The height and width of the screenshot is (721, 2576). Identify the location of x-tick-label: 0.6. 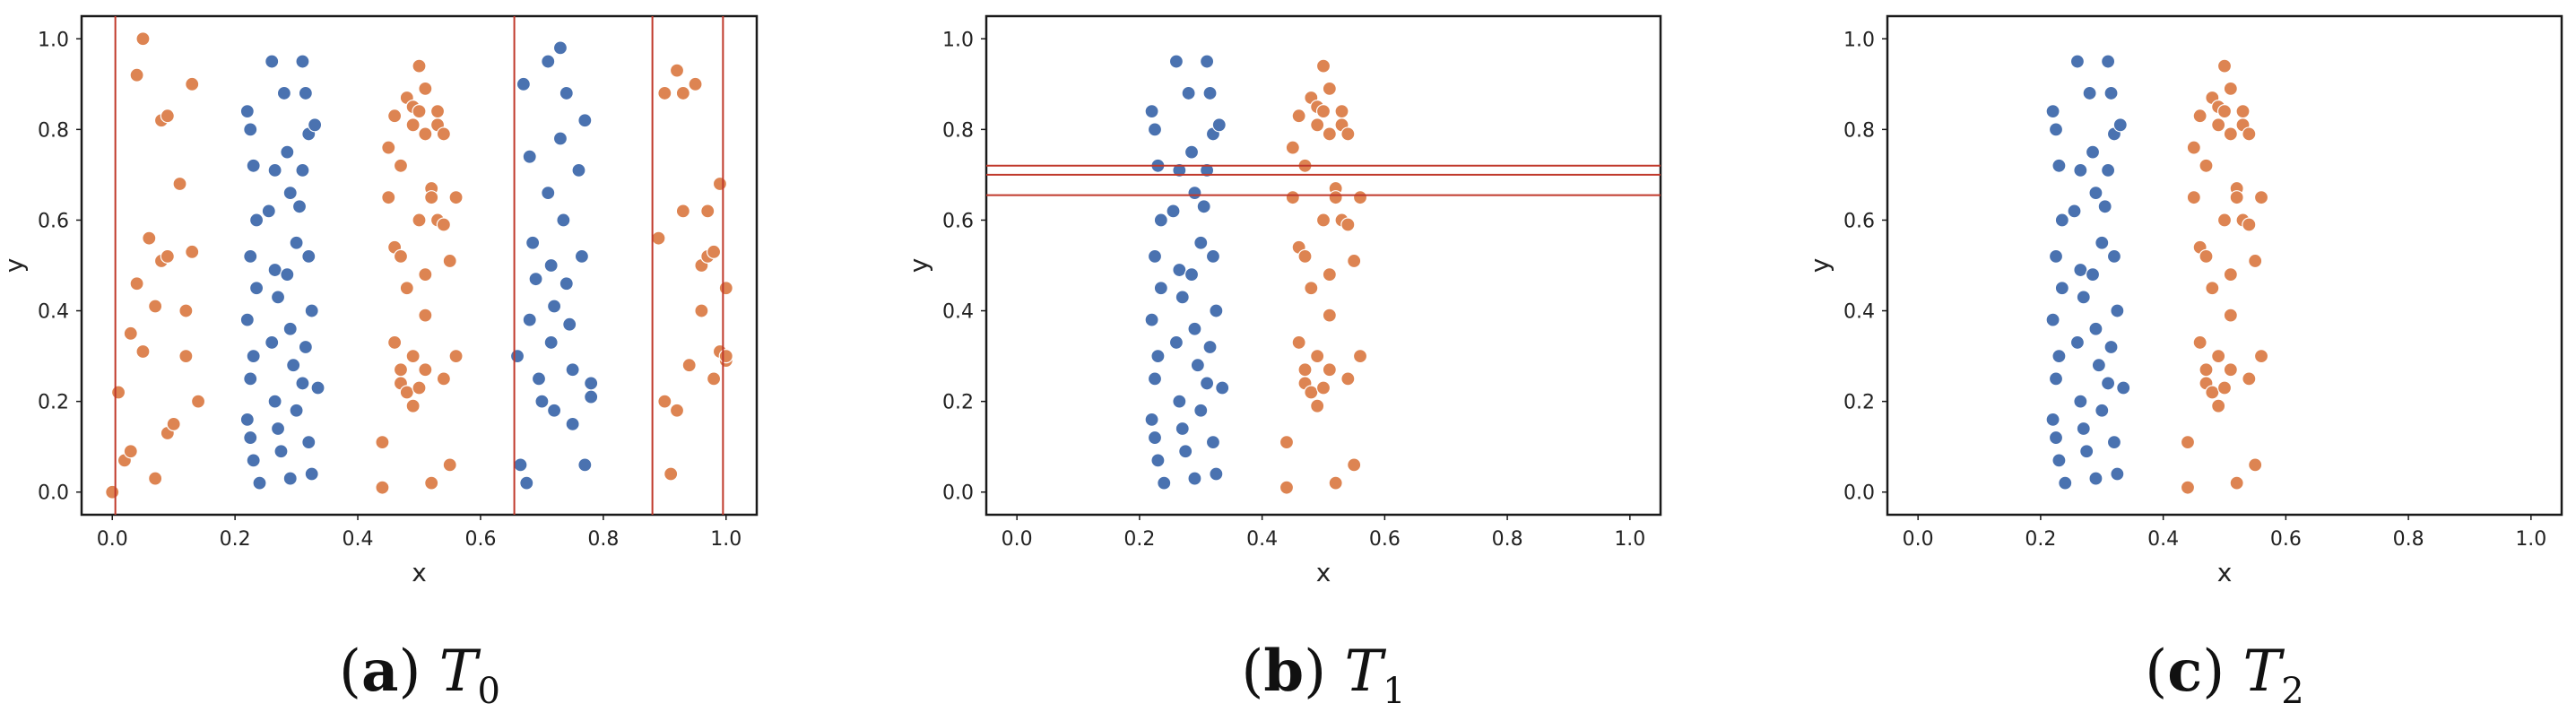
(2286, 539).